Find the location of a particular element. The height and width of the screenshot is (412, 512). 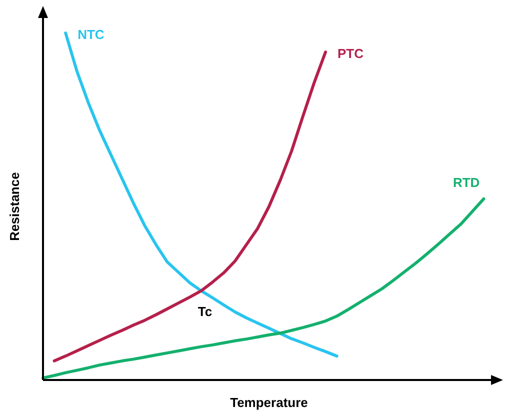

series-label: PTC is located at coordinates (351, 54).